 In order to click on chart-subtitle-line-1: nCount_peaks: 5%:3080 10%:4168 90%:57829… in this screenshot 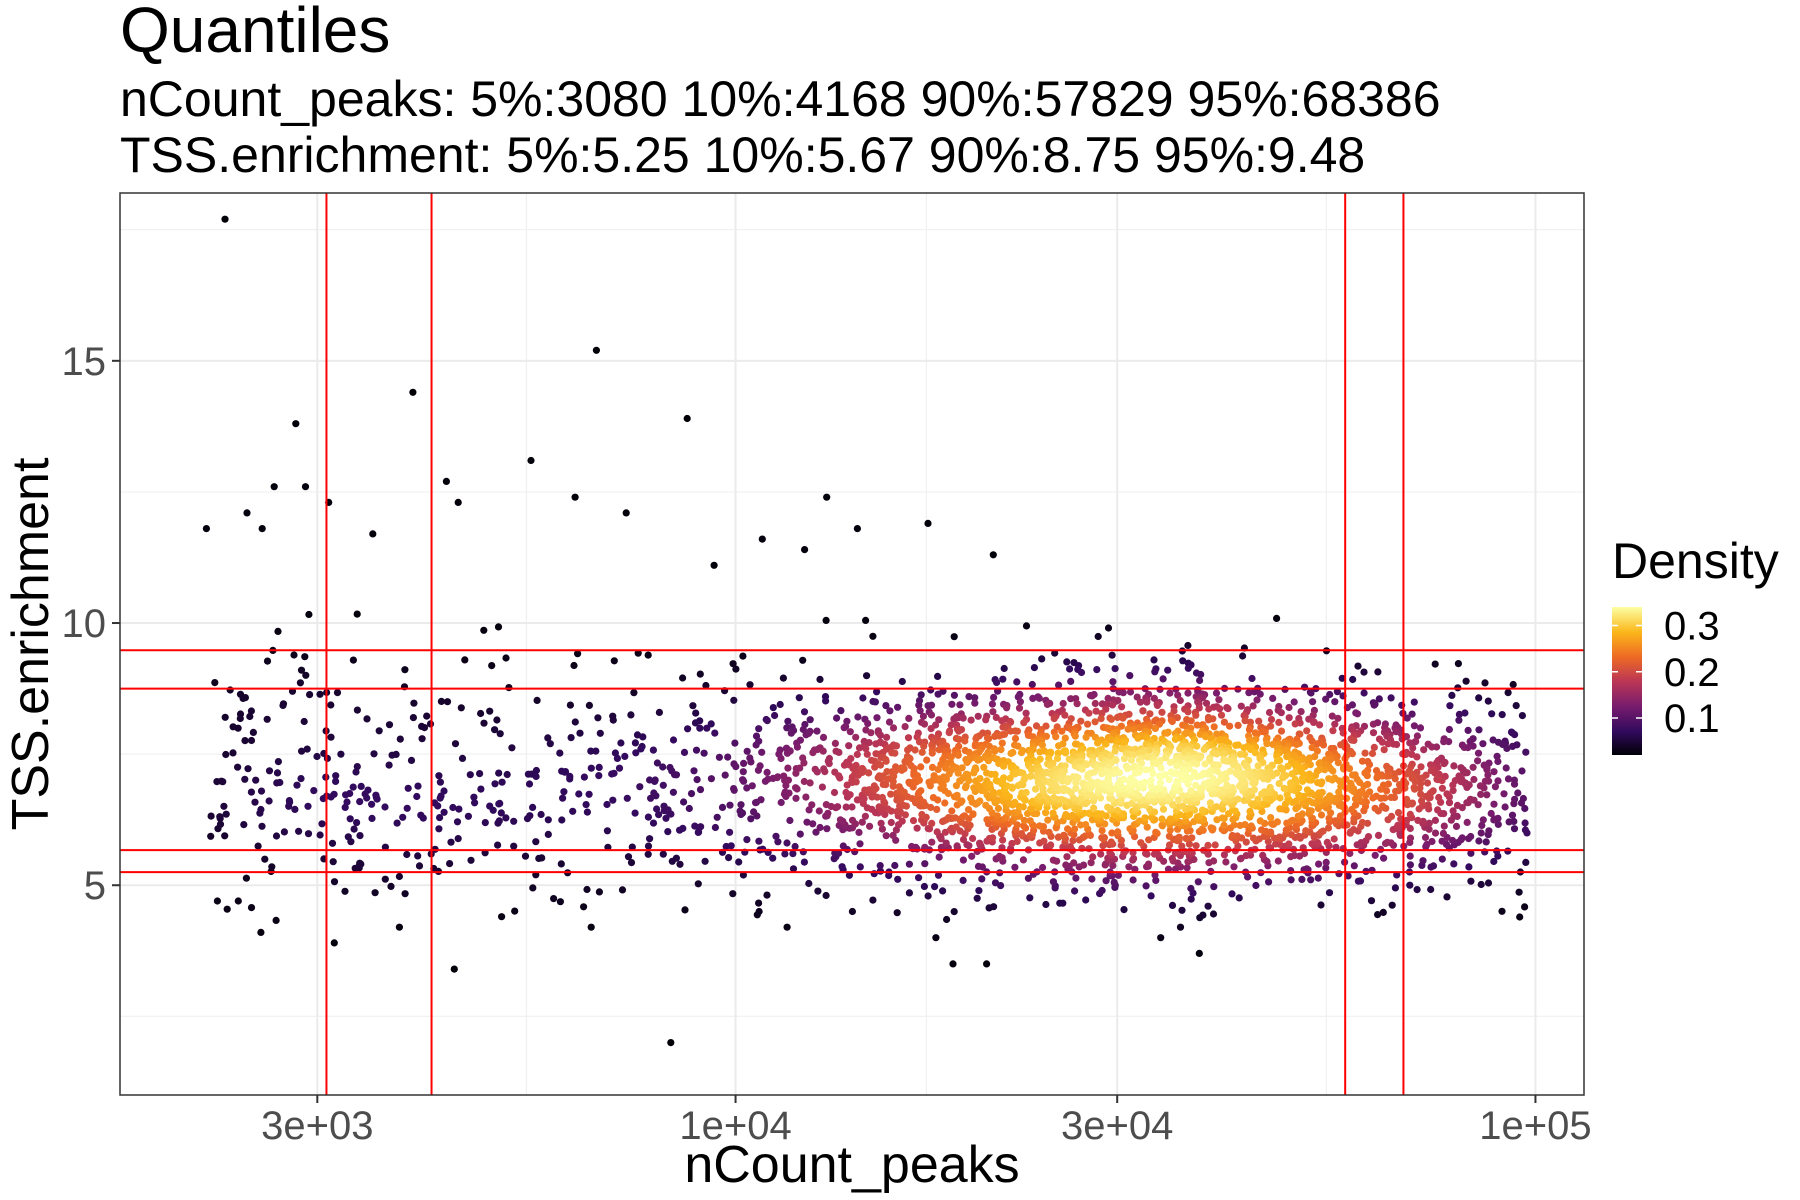, I will do `click(780, 99)`.